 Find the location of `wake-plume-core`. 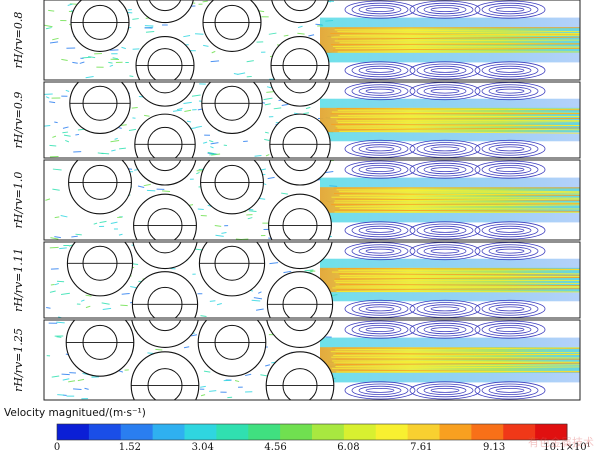

wake-plume-core is located at coordinates (450, 360).